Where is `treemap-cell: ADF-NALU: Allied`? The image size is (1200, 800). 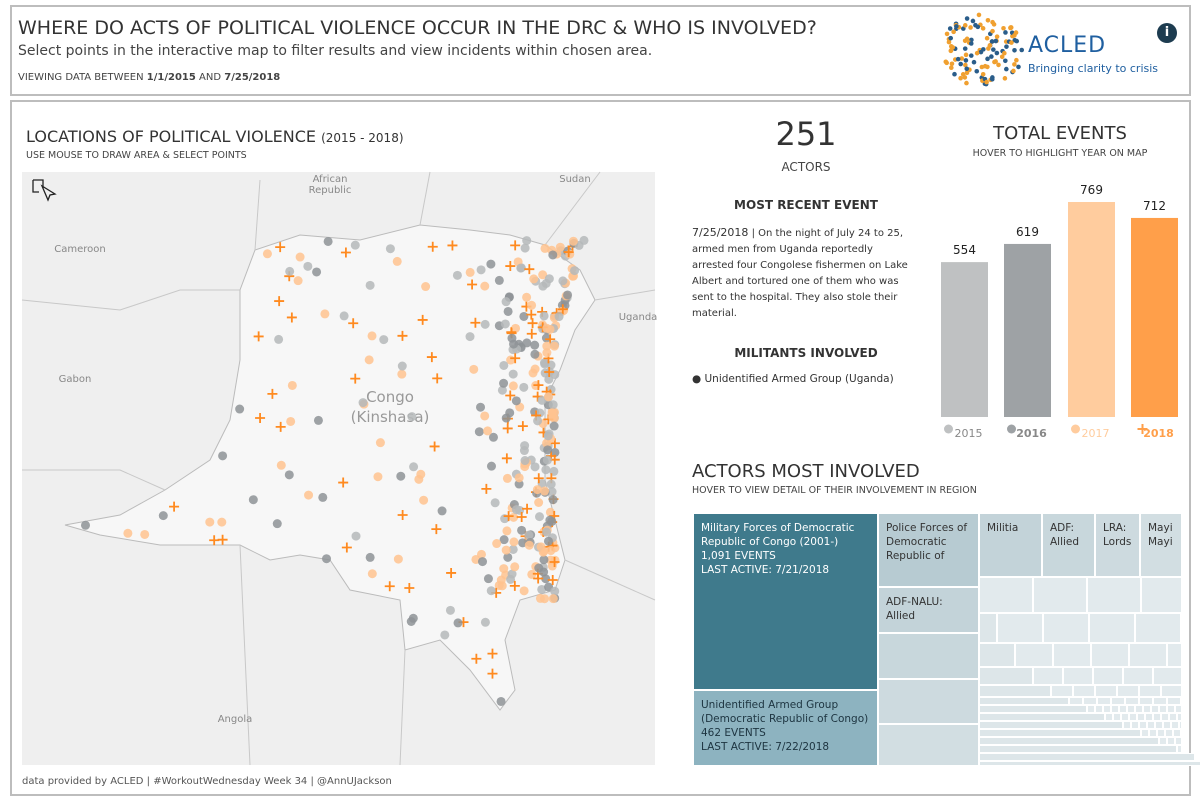 treemap-cell: ADF-NALU: Allied is located at coordinates (928, 610).